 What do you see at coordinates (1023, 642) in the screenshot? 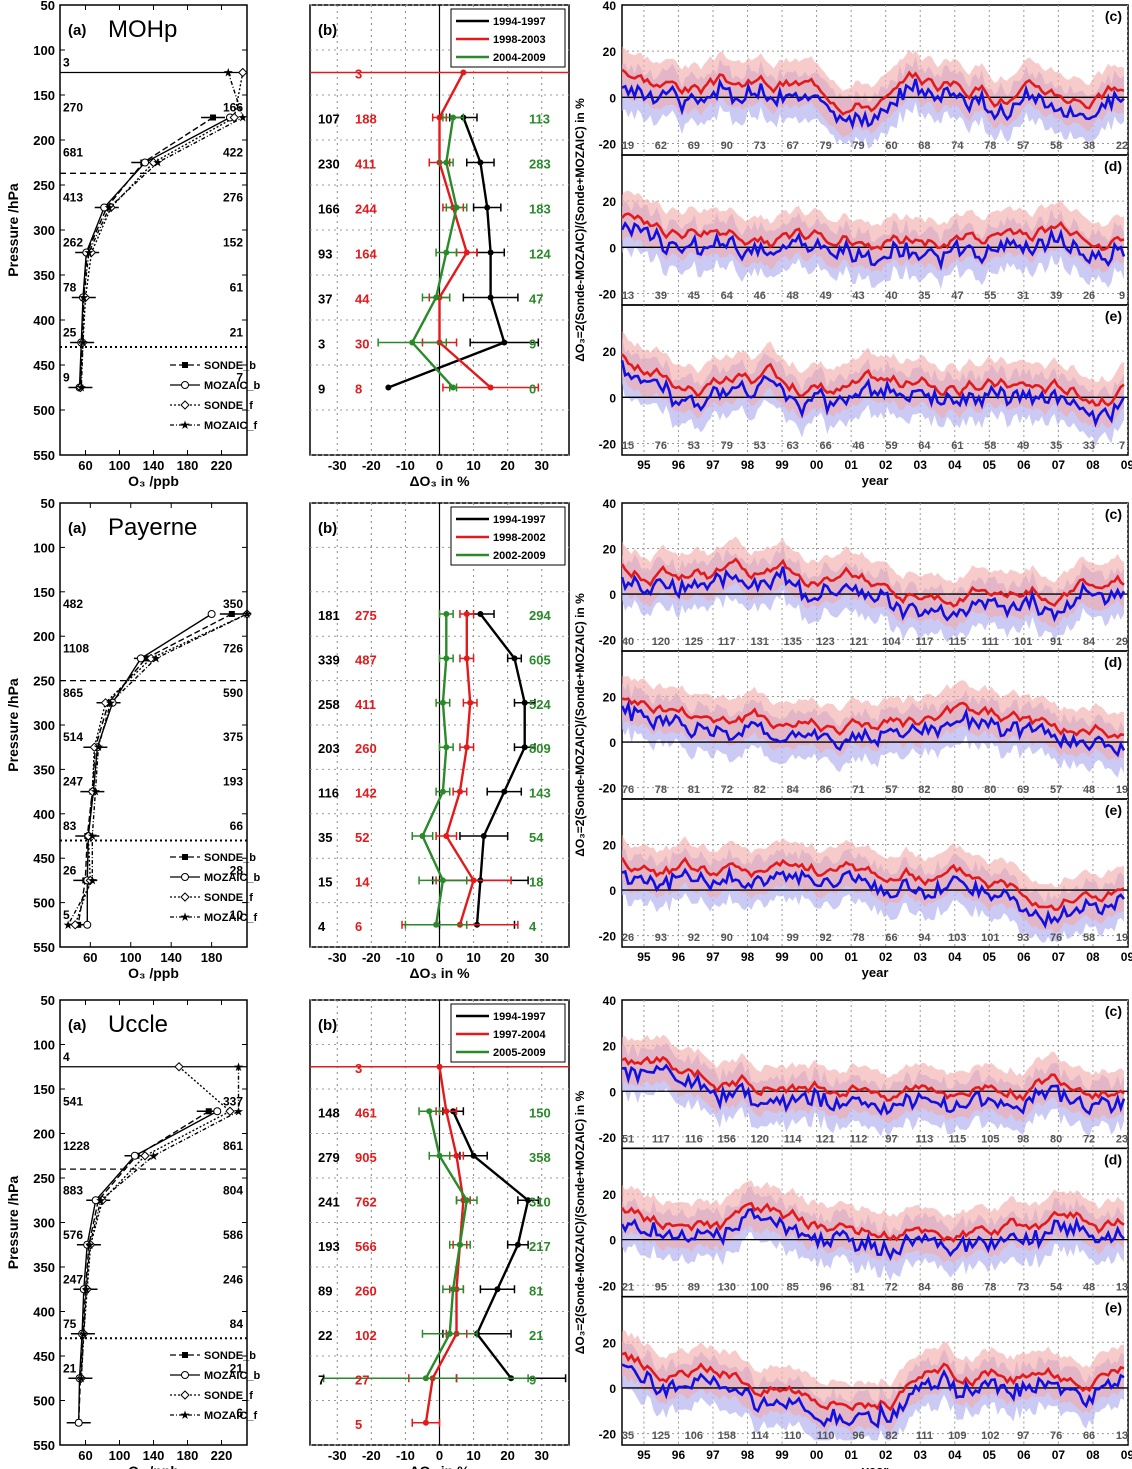
I see `count-label: 101` at bounding box center [1023, 642].